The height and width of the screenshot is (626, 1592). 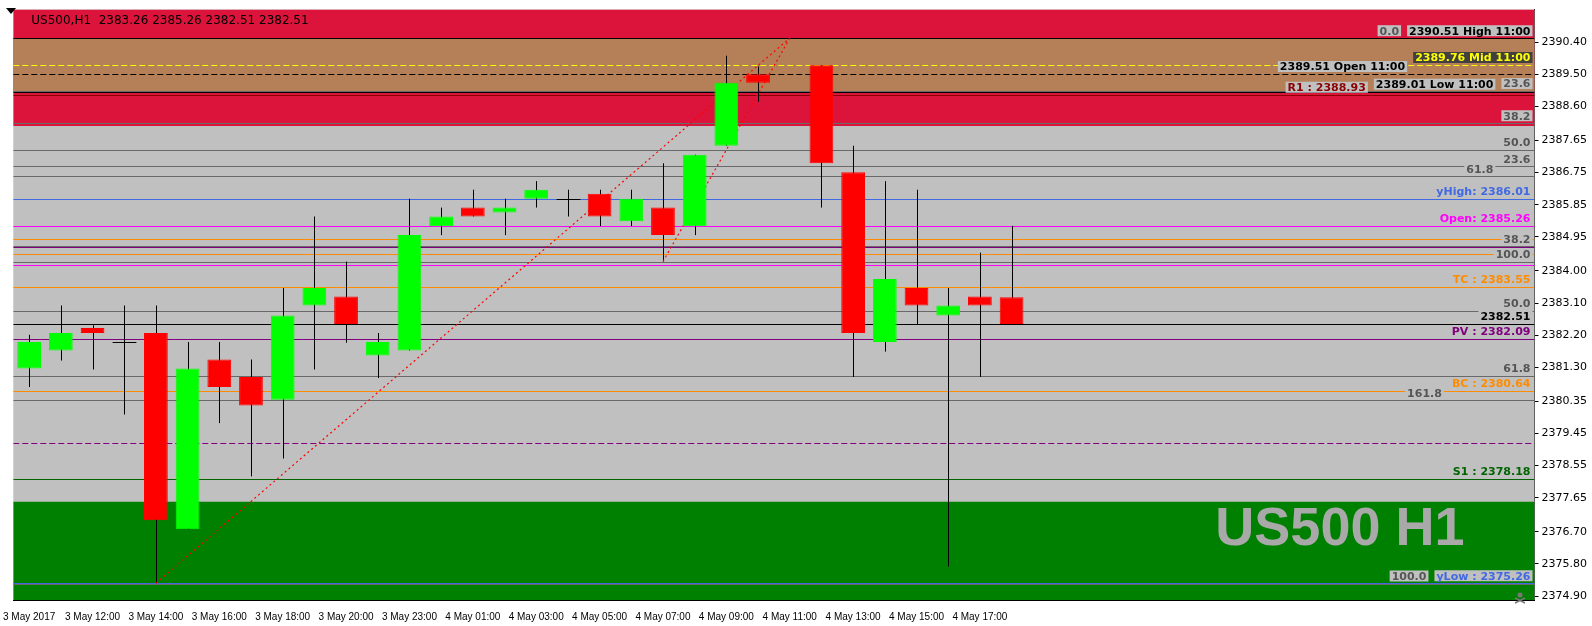 I want to click on y-tick-label: 2385.85, so click(x=1564, y=204).